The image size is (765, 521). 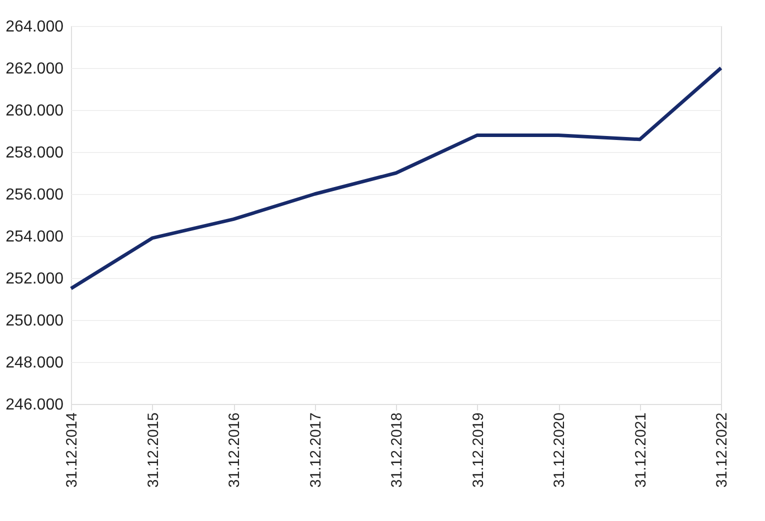 I want to click on y-tick-label: 264.000, so click(x=35, y=27).